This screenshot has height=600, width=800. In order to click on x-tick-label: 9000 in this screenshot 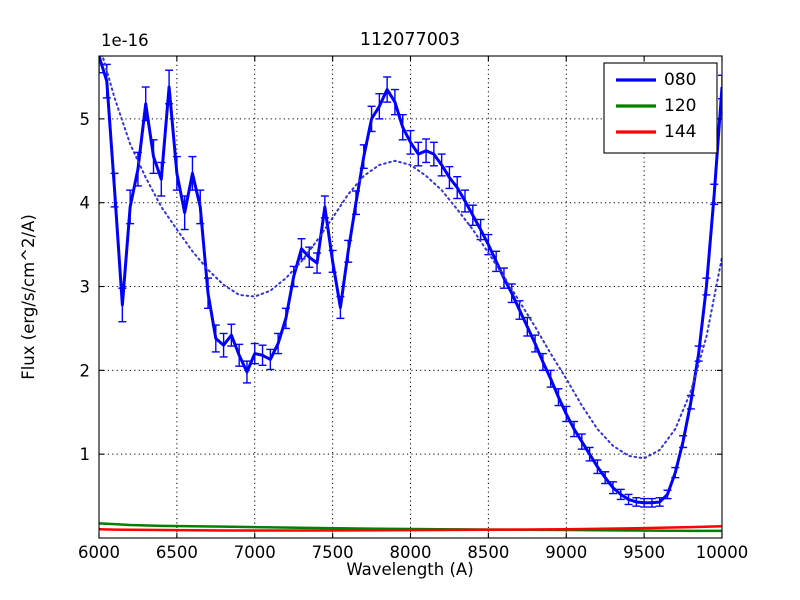, I will do `click(566, 552)`.